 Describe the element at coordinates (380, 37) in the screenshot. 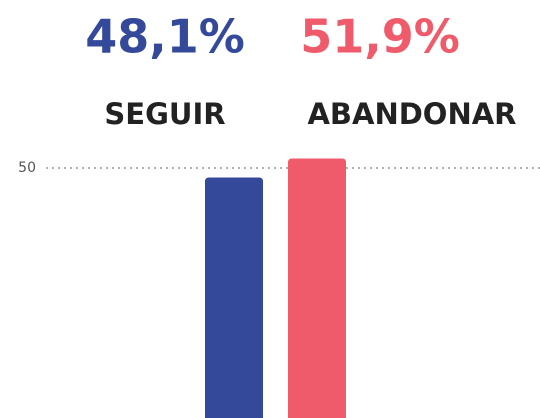

I see `value-label: 51,9%` at that location.